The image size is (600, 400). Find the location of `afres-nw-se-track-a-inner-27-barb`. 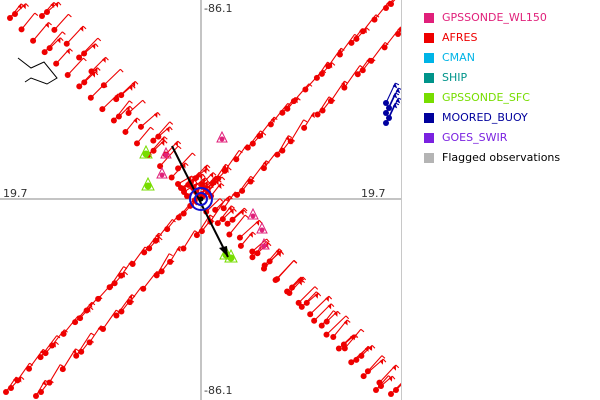

afres-nw-se-track-a-inner-27-barb is located at coordinates (339, 312).